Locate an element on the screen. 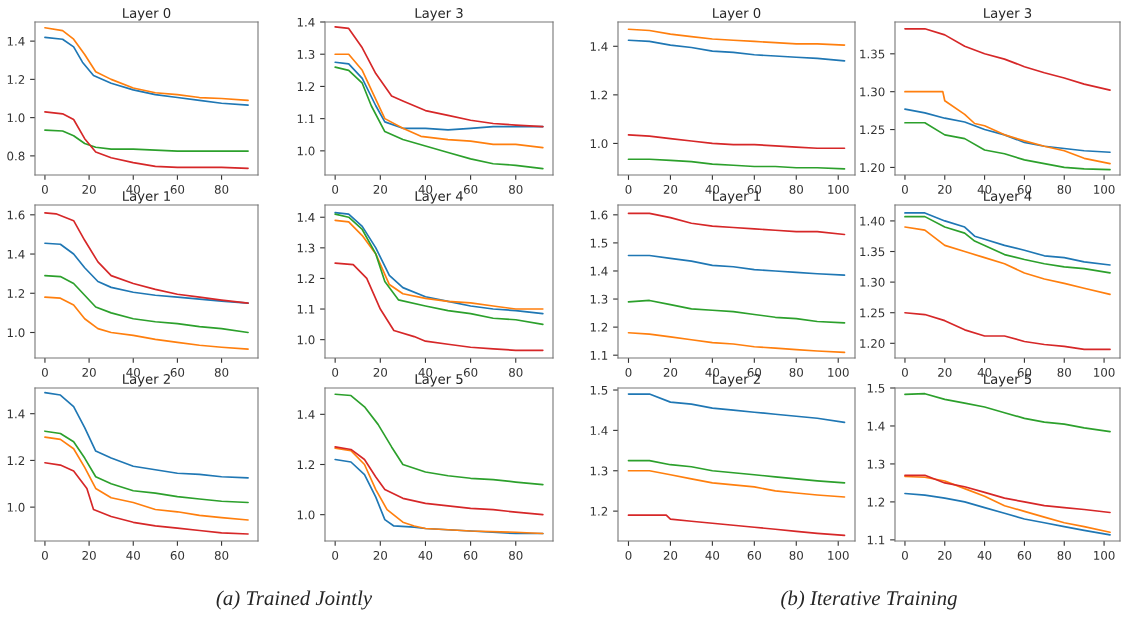 Image resolution: width=1131 pixels, height=621 pixels. chart-title: Layer 3 is located at coordinates (439, 14).